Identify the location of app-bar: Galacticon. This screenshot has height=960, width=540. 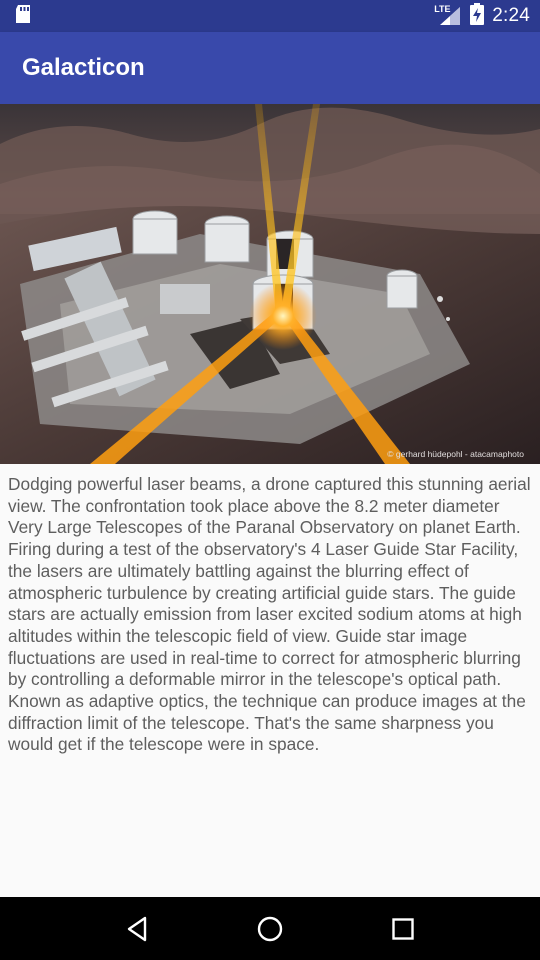
(270, 68).